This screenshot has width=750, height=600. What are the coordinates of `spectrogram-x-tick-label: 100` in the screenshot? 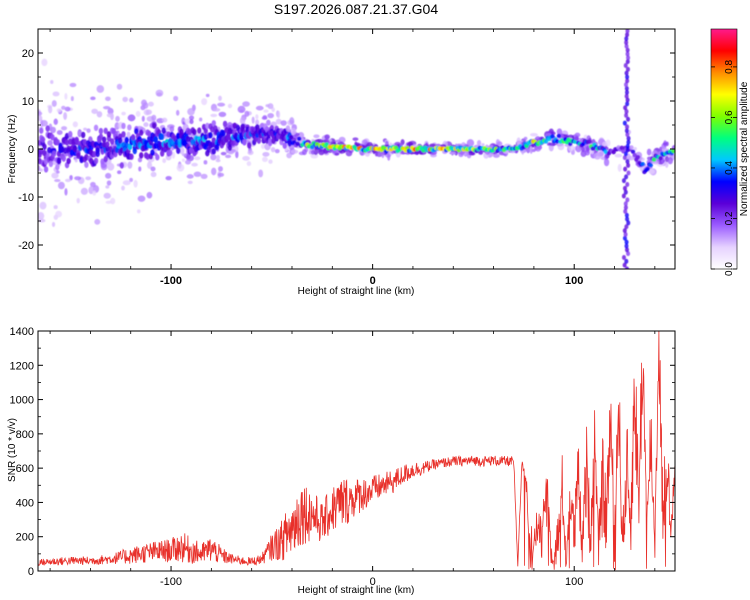 It's located at (574, 281).